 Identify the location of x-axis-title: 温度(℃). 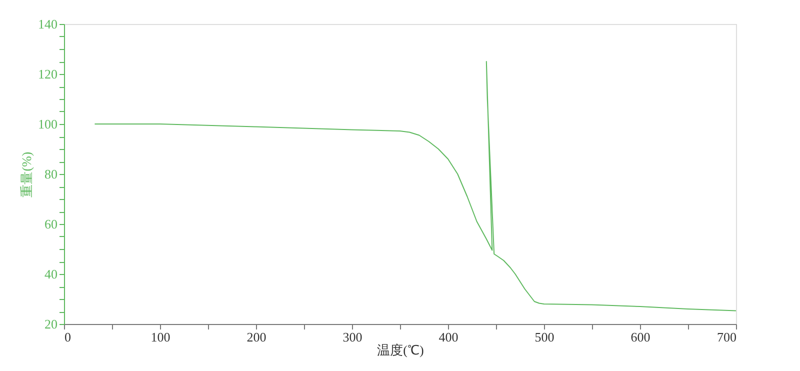
(400, 350).